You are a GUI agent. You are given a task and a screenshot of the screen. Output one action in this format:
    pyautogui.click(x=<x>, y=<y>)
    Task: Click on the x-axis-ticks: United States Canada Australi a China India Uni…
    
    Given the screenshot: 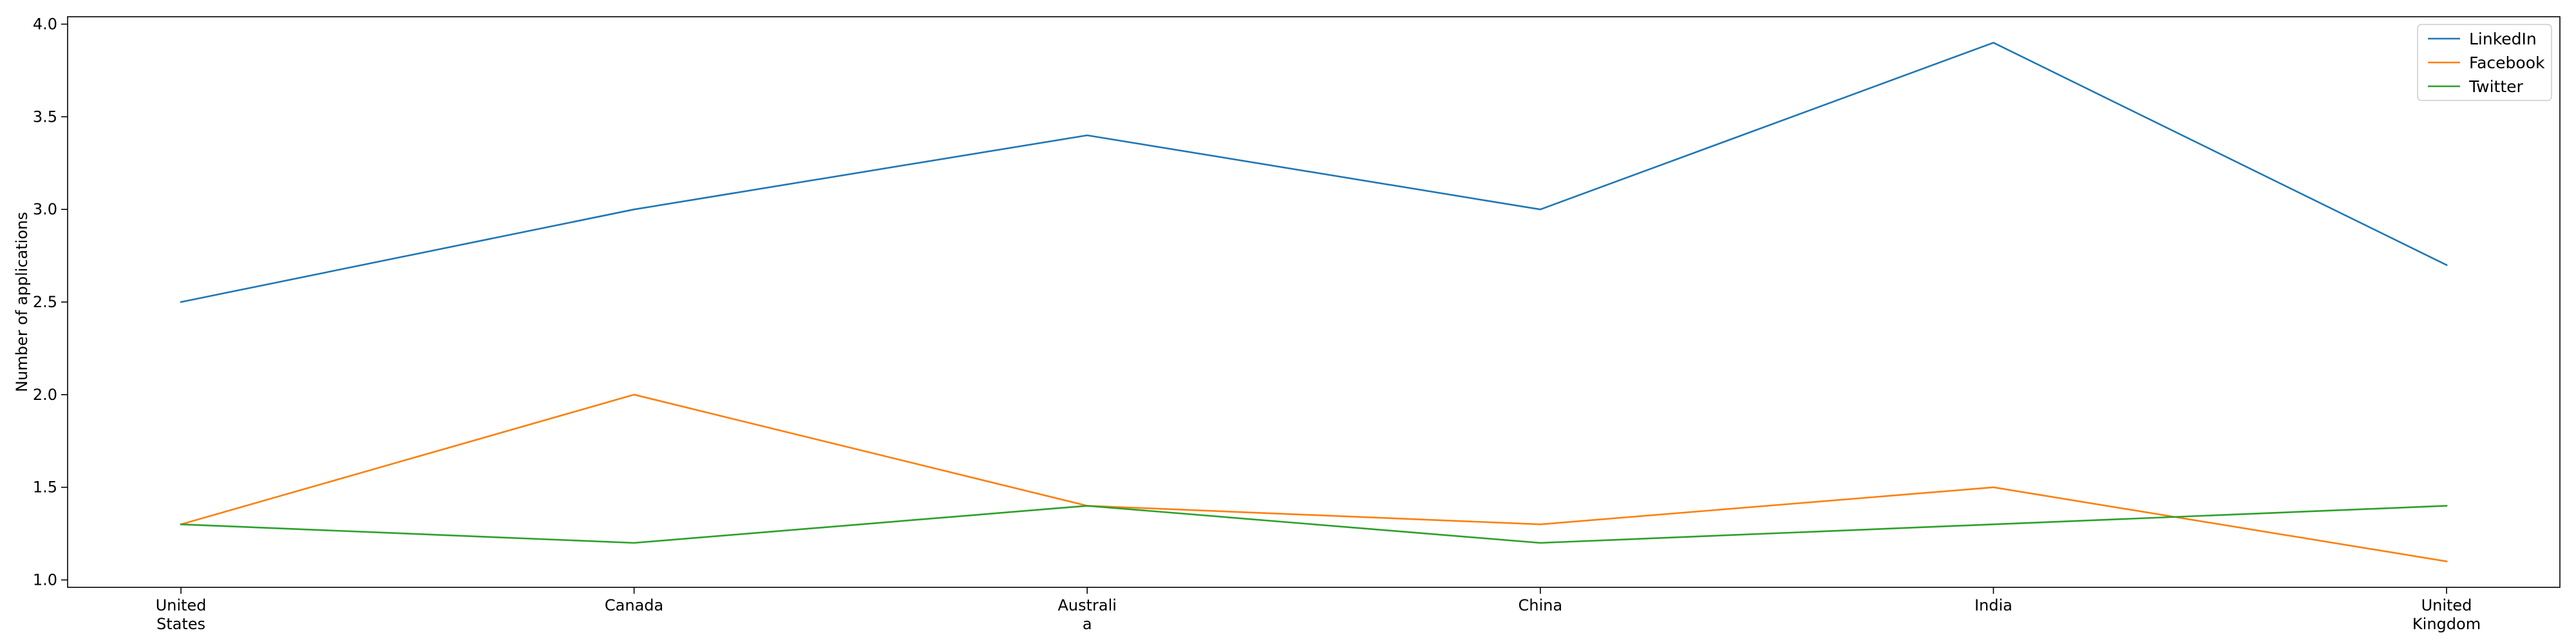 What is the action you would take?
    pyautogui.click(x=1319, y=610)
    